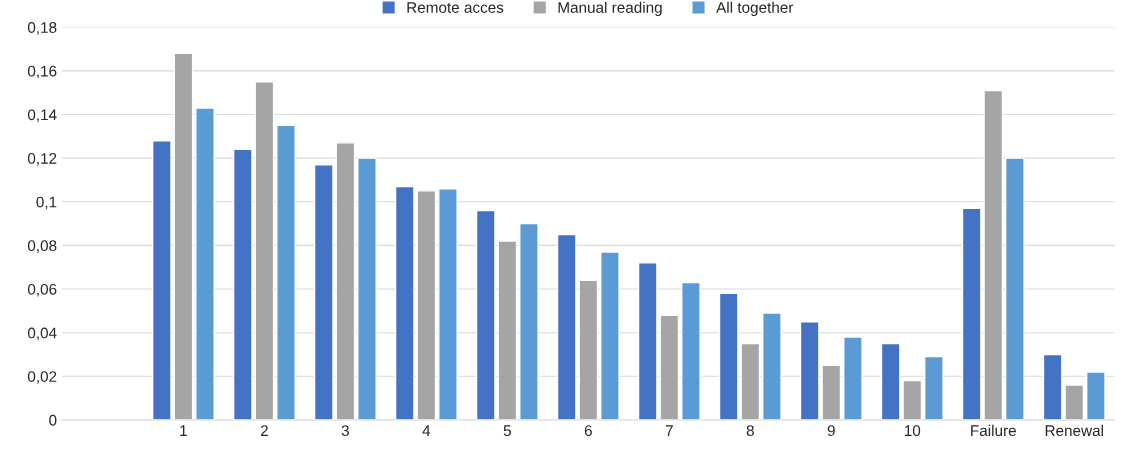 The width and height of the screenshot is (1126, 454). Describe the element at coordinates (42, 115) in the screenshot. I see `y-tick-label: 0,14` at that location.